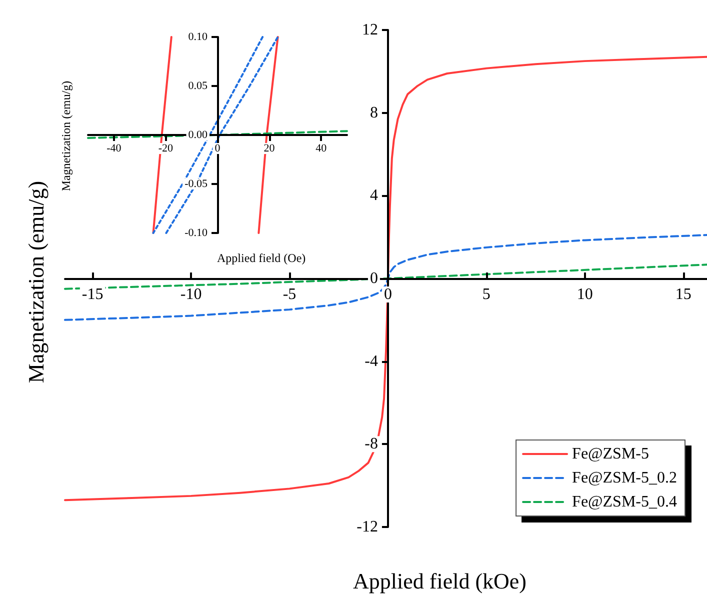 This screenshot has width=707, height=598. Describe the element at coordinates (270, 148) in the screenshot. I see `x-tick-label: 20` at that location.